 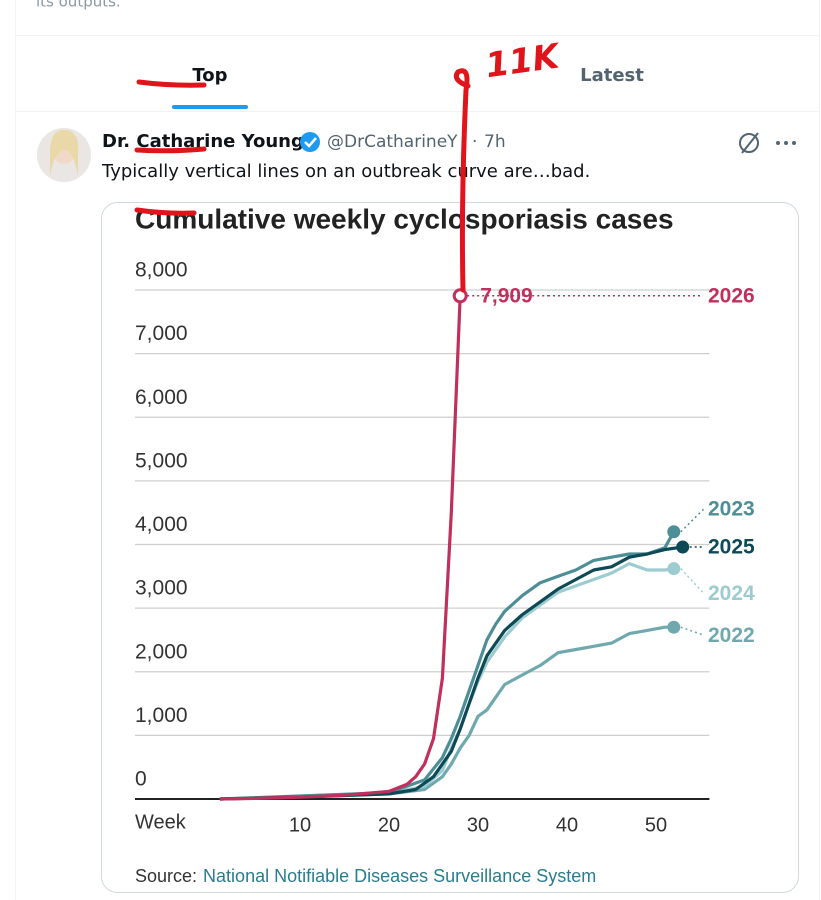 I want to click on x-tick-label: 20, so click(x=389, y=825).